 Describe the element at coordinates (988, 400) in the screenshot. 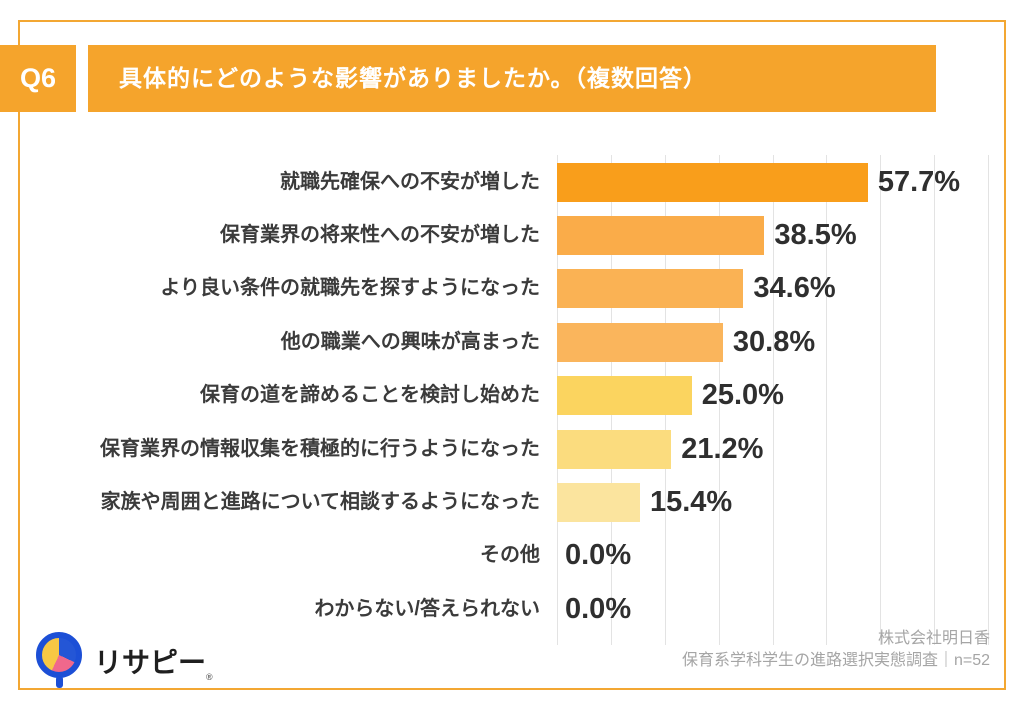

I see `gridline-80pct` at that location.